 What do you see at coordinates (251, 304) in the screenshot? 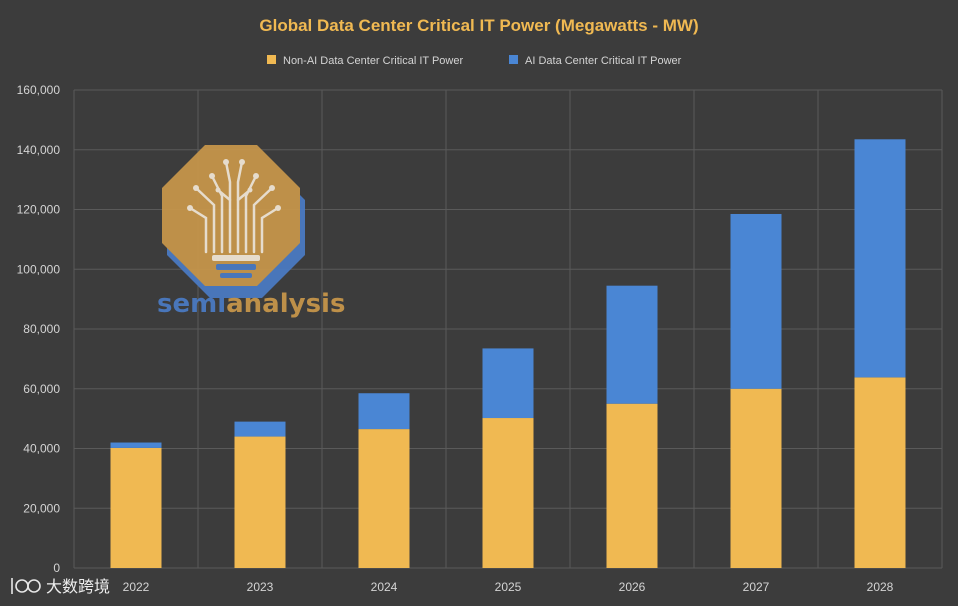
I see `semianalysis-wordmark: semianalysis` at bounding box center [251, 304].